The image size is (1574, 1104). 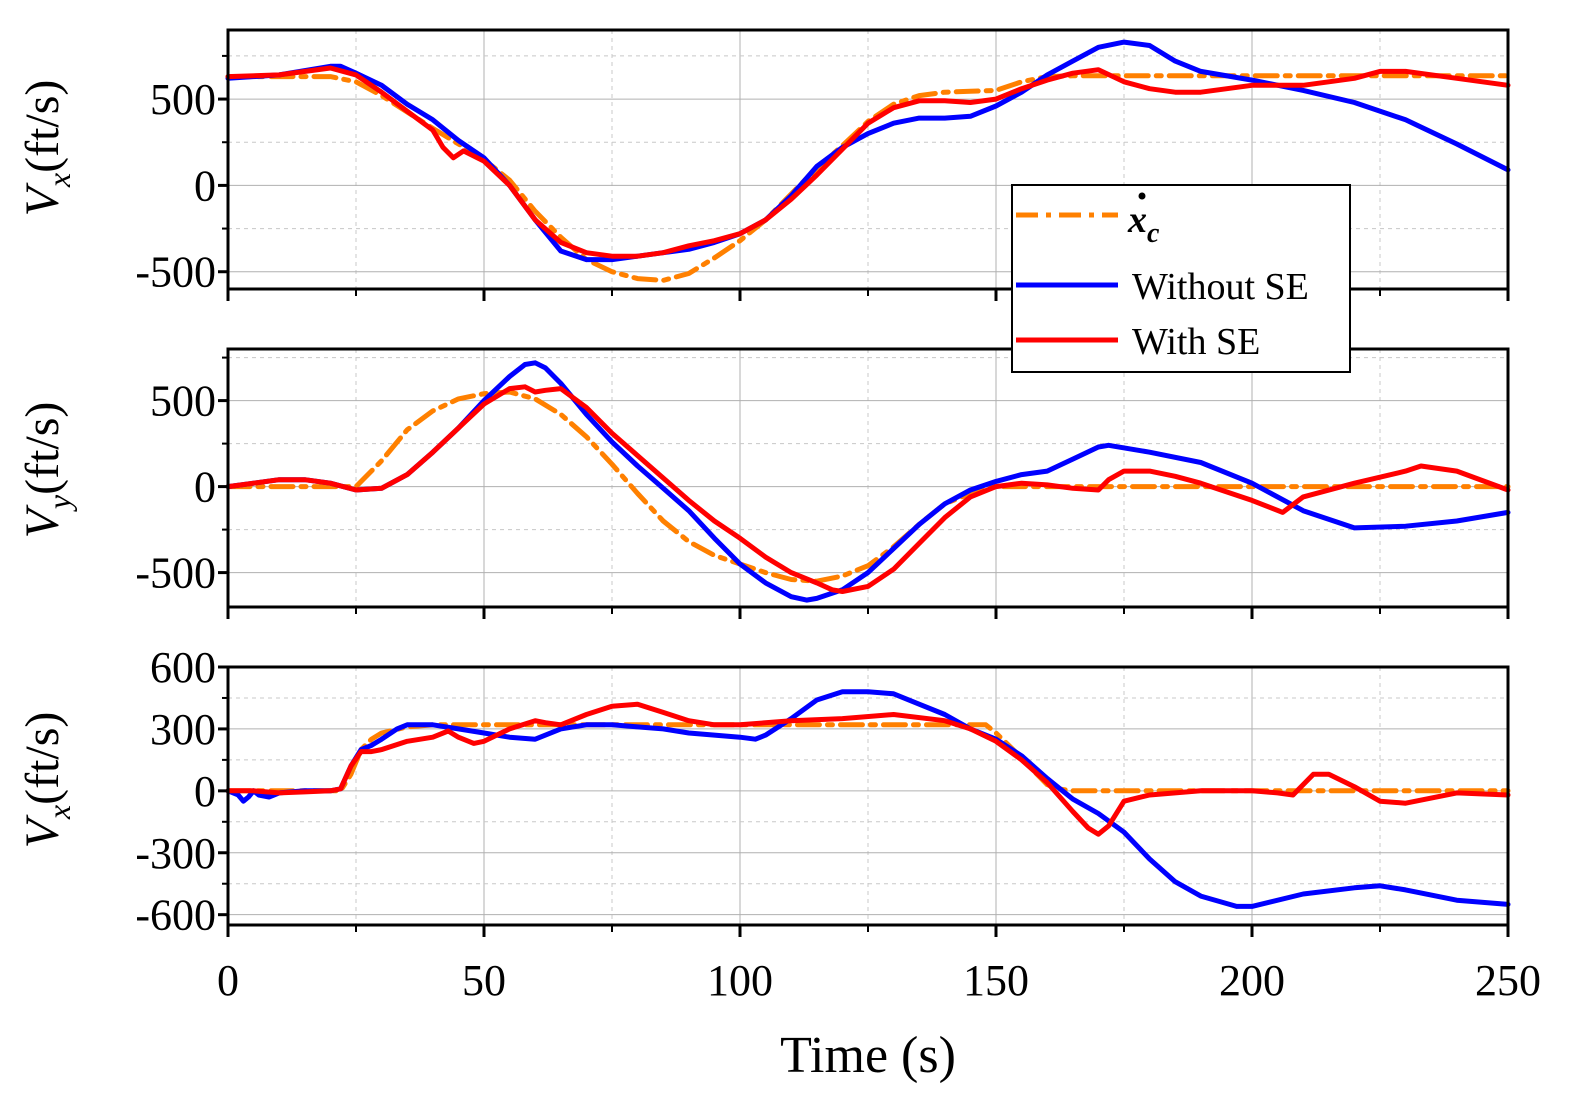 What do you see at coordinates (1220, 287) in the screenshot?
I see `legend-label-without-se: Without SE` at bounding box center [1220, 287].